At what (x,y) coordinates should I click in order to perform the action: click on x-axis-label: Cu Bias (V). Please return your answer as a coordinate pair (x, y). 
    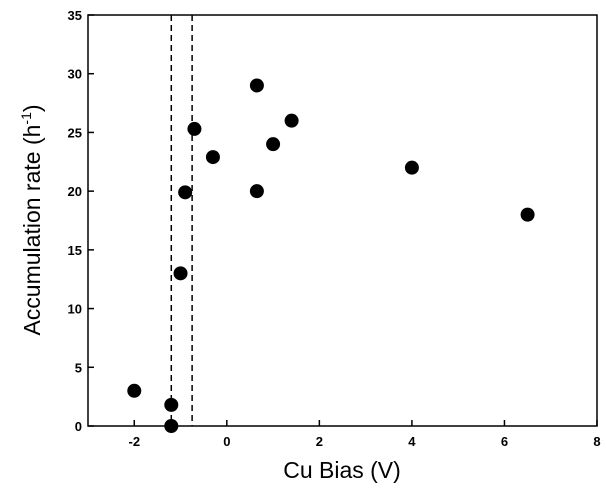
    Looking at the image, I should click on (342, 470).